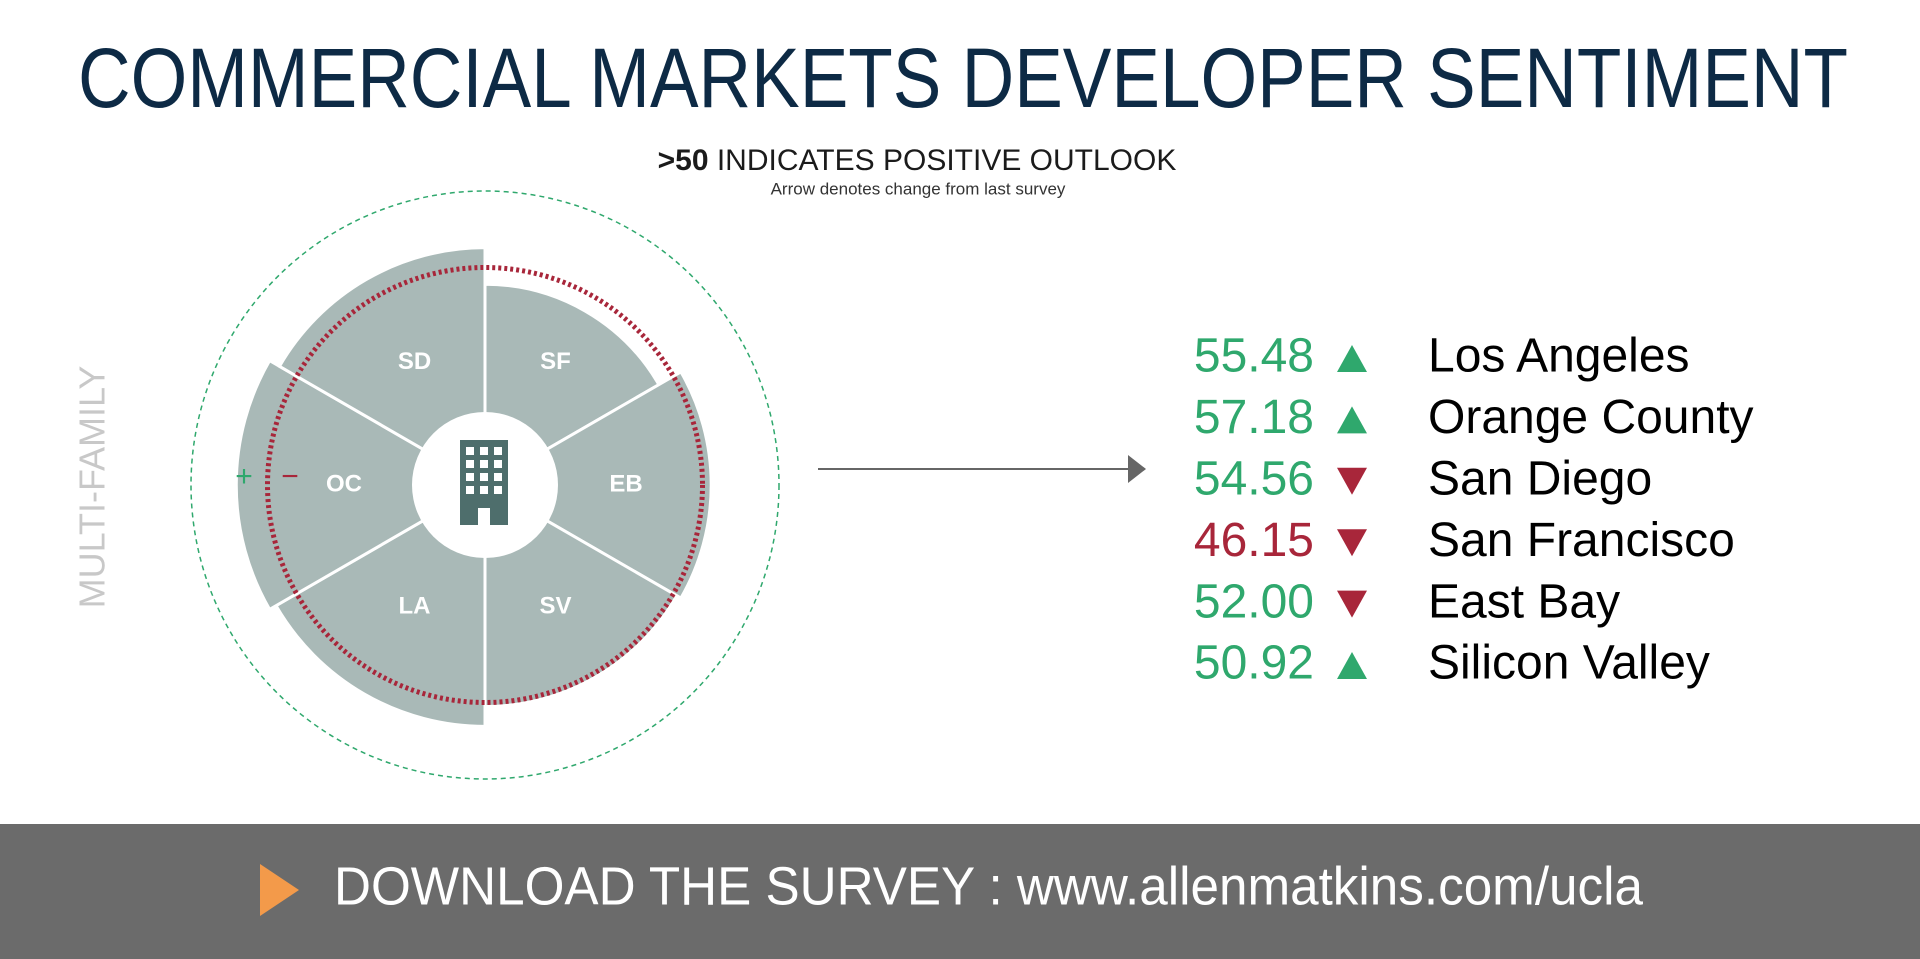 The image size is (1920, 959). I want to click on region-name: Orange County, so click(1591, 417).